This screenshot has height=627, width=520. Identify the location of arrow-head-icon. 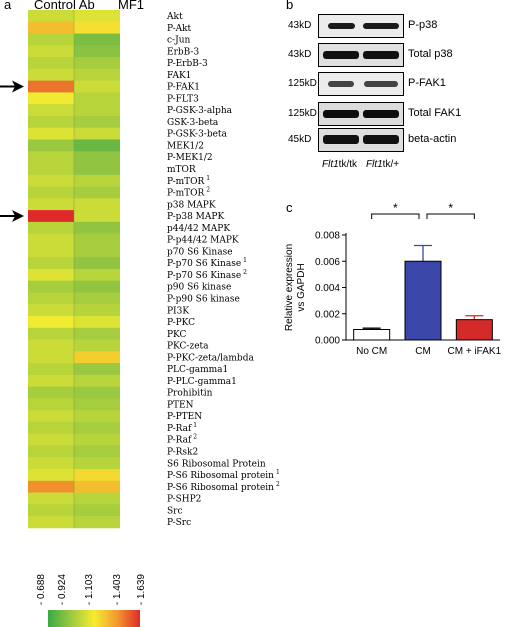
(18, 215).